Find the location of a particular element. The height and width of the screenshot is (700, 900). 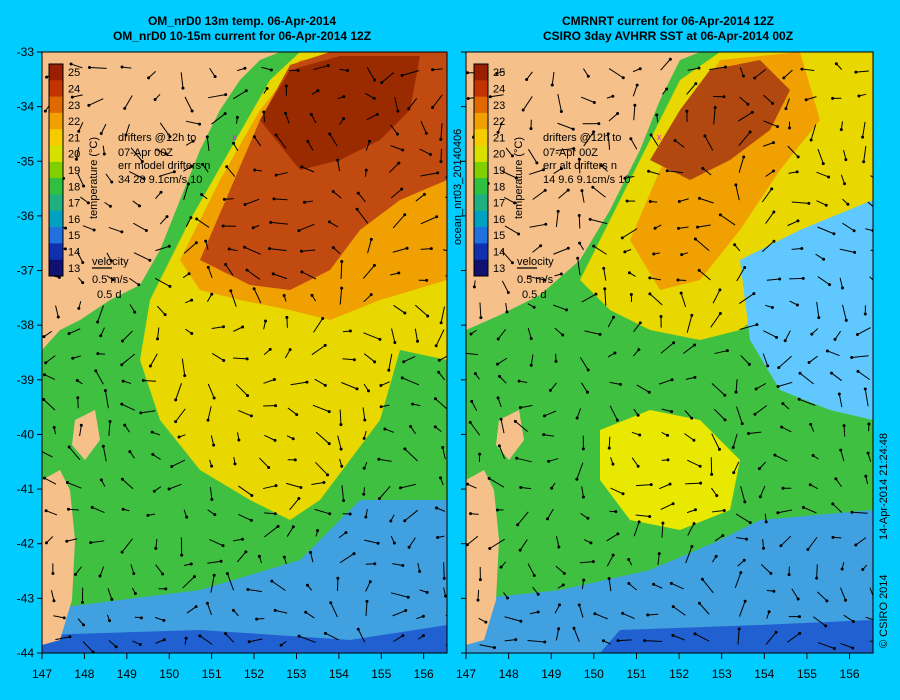

sst-south-right is located at coordinates (669, 581).